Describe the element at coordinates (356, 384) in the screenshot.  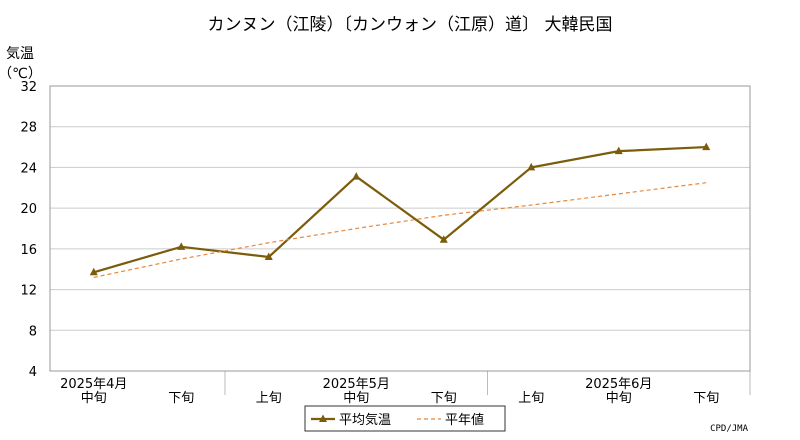
I see `month-label-1: 2025年5月` at that location.